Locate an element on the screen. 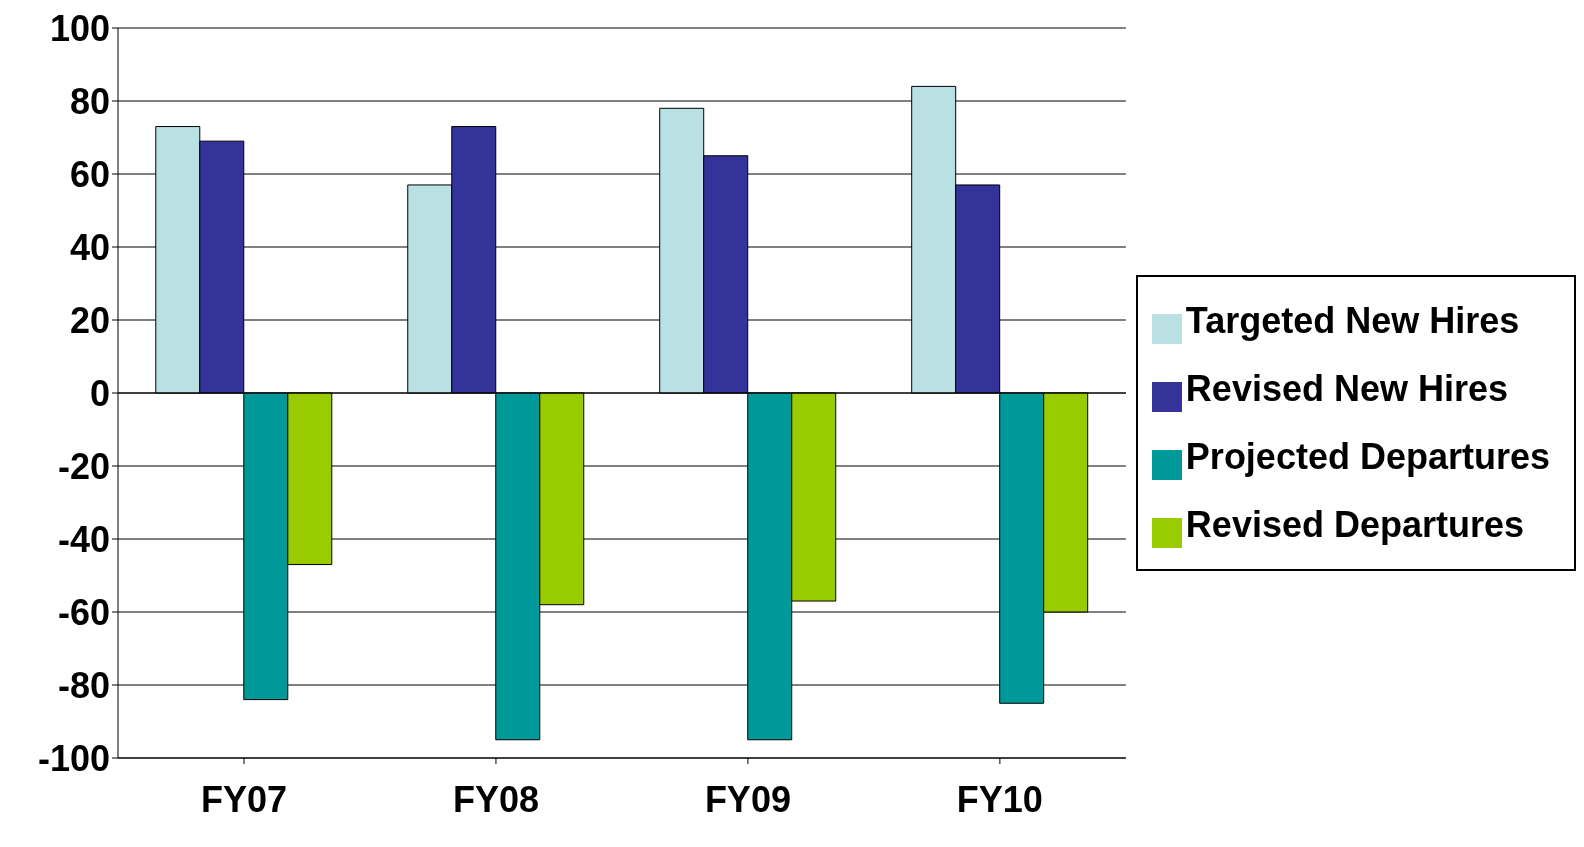 Image resolution: width=1584 pixels, height=847 pixels. legend-label: Revised Departures is located at coordinates (1355, 524).